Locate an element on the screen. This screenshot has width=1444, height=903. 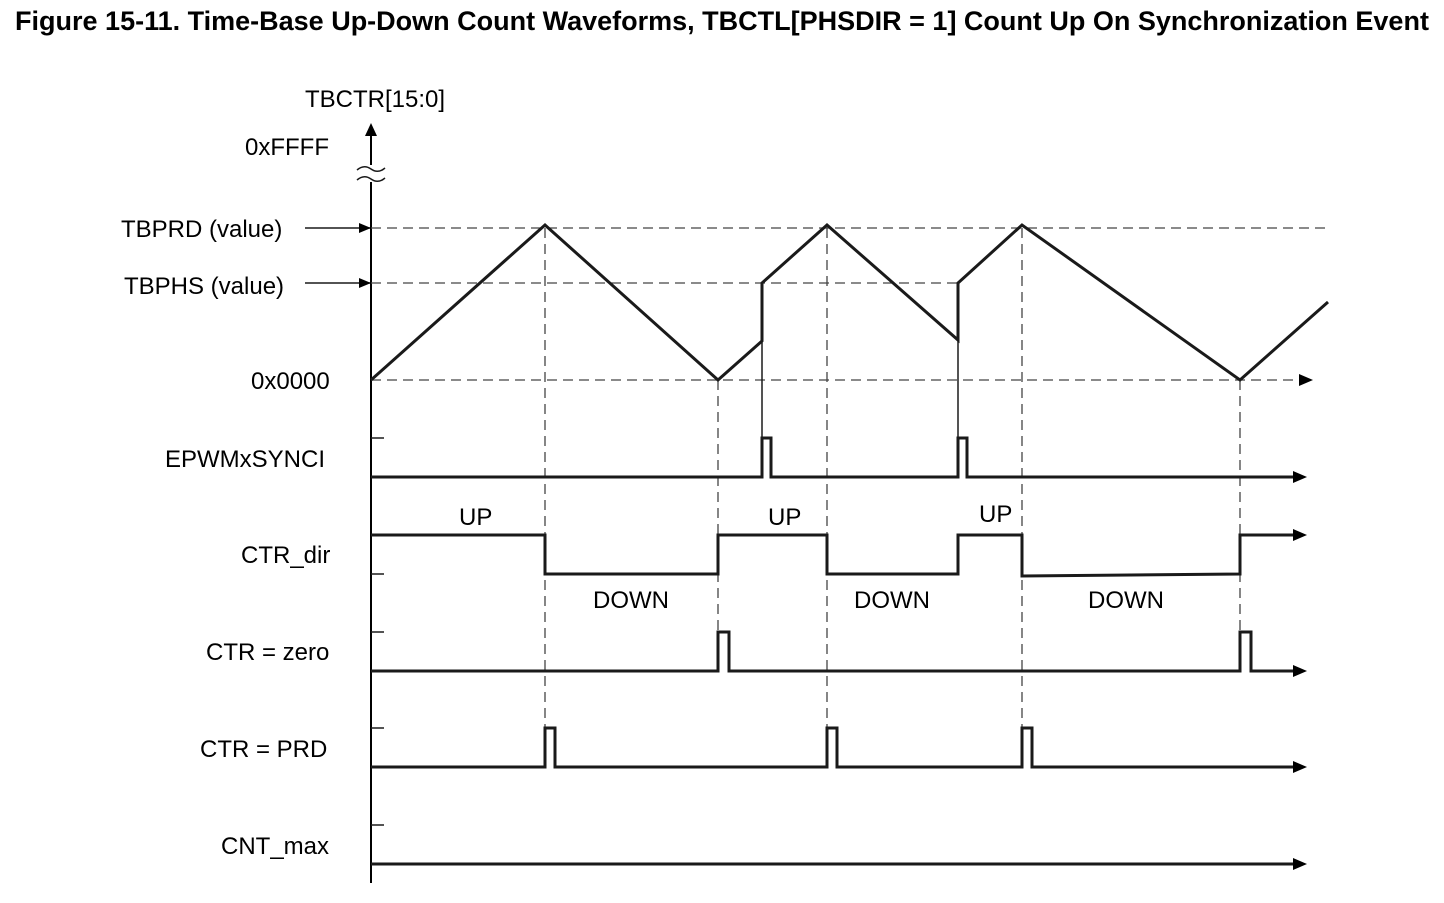
dir-label-down-1: DOWN is located at coordinates (631, 600).